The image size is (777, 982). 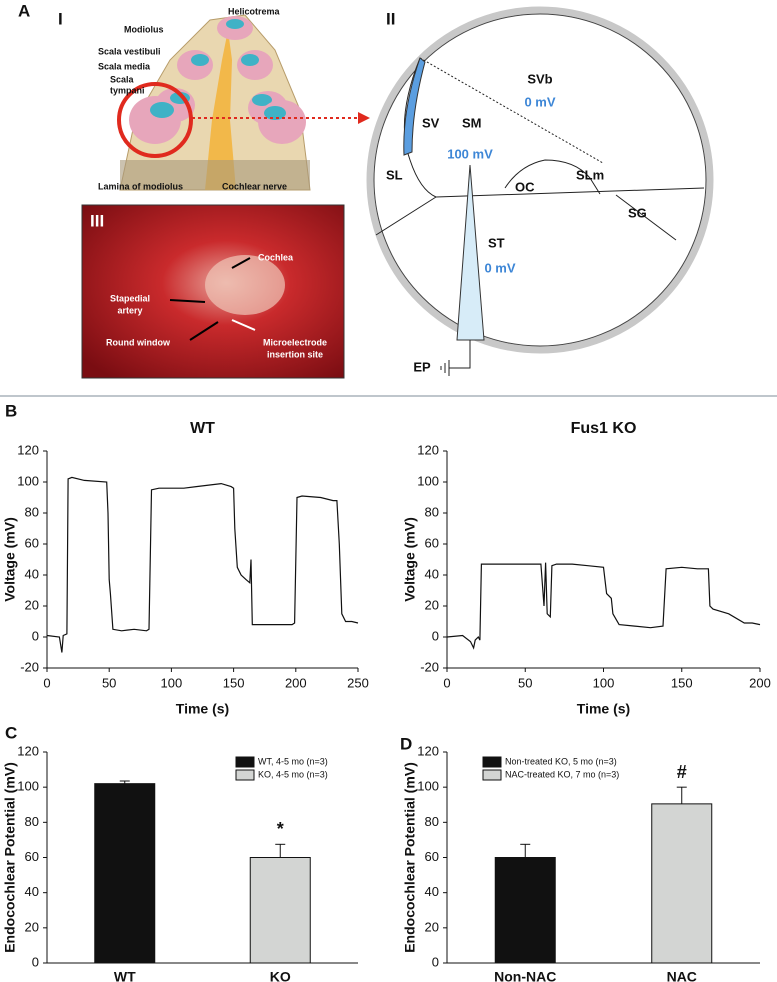 I want to click on region-label: SLm, so click(x=590, y=174).